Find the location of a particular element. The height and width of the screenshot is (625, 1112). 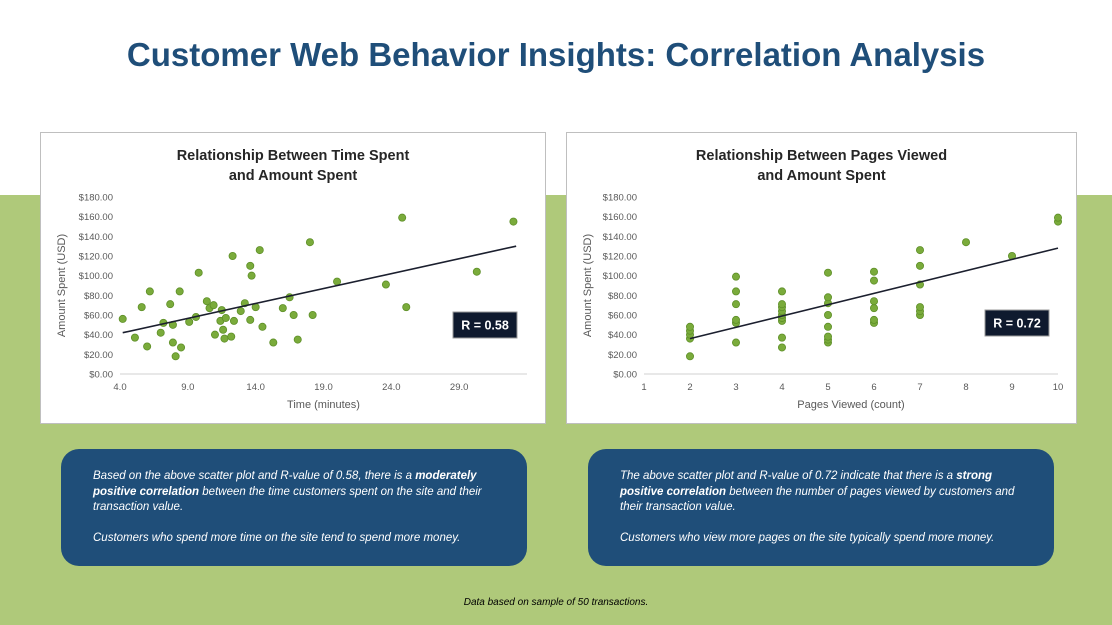

x-tick-label: 10 is located at coordinates (1058, 387).